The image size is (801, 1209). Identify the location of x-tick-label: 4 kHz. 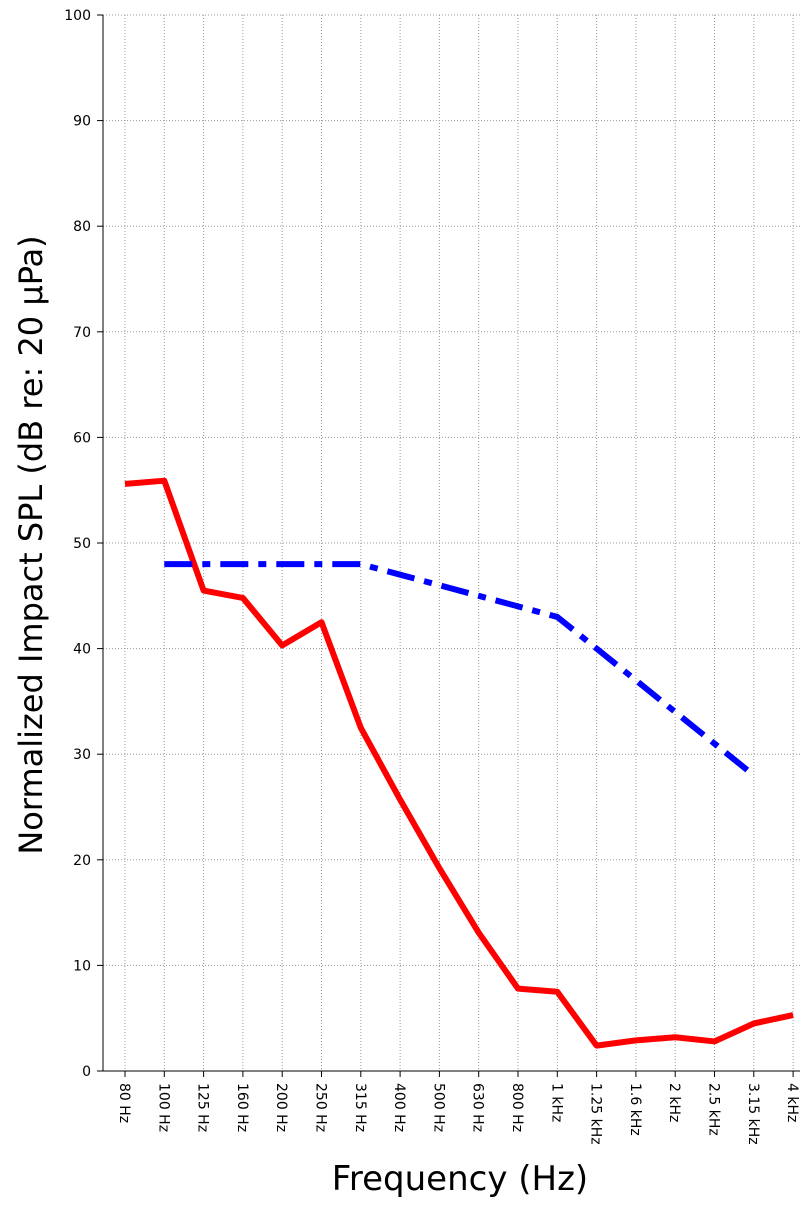
(792, 1102).